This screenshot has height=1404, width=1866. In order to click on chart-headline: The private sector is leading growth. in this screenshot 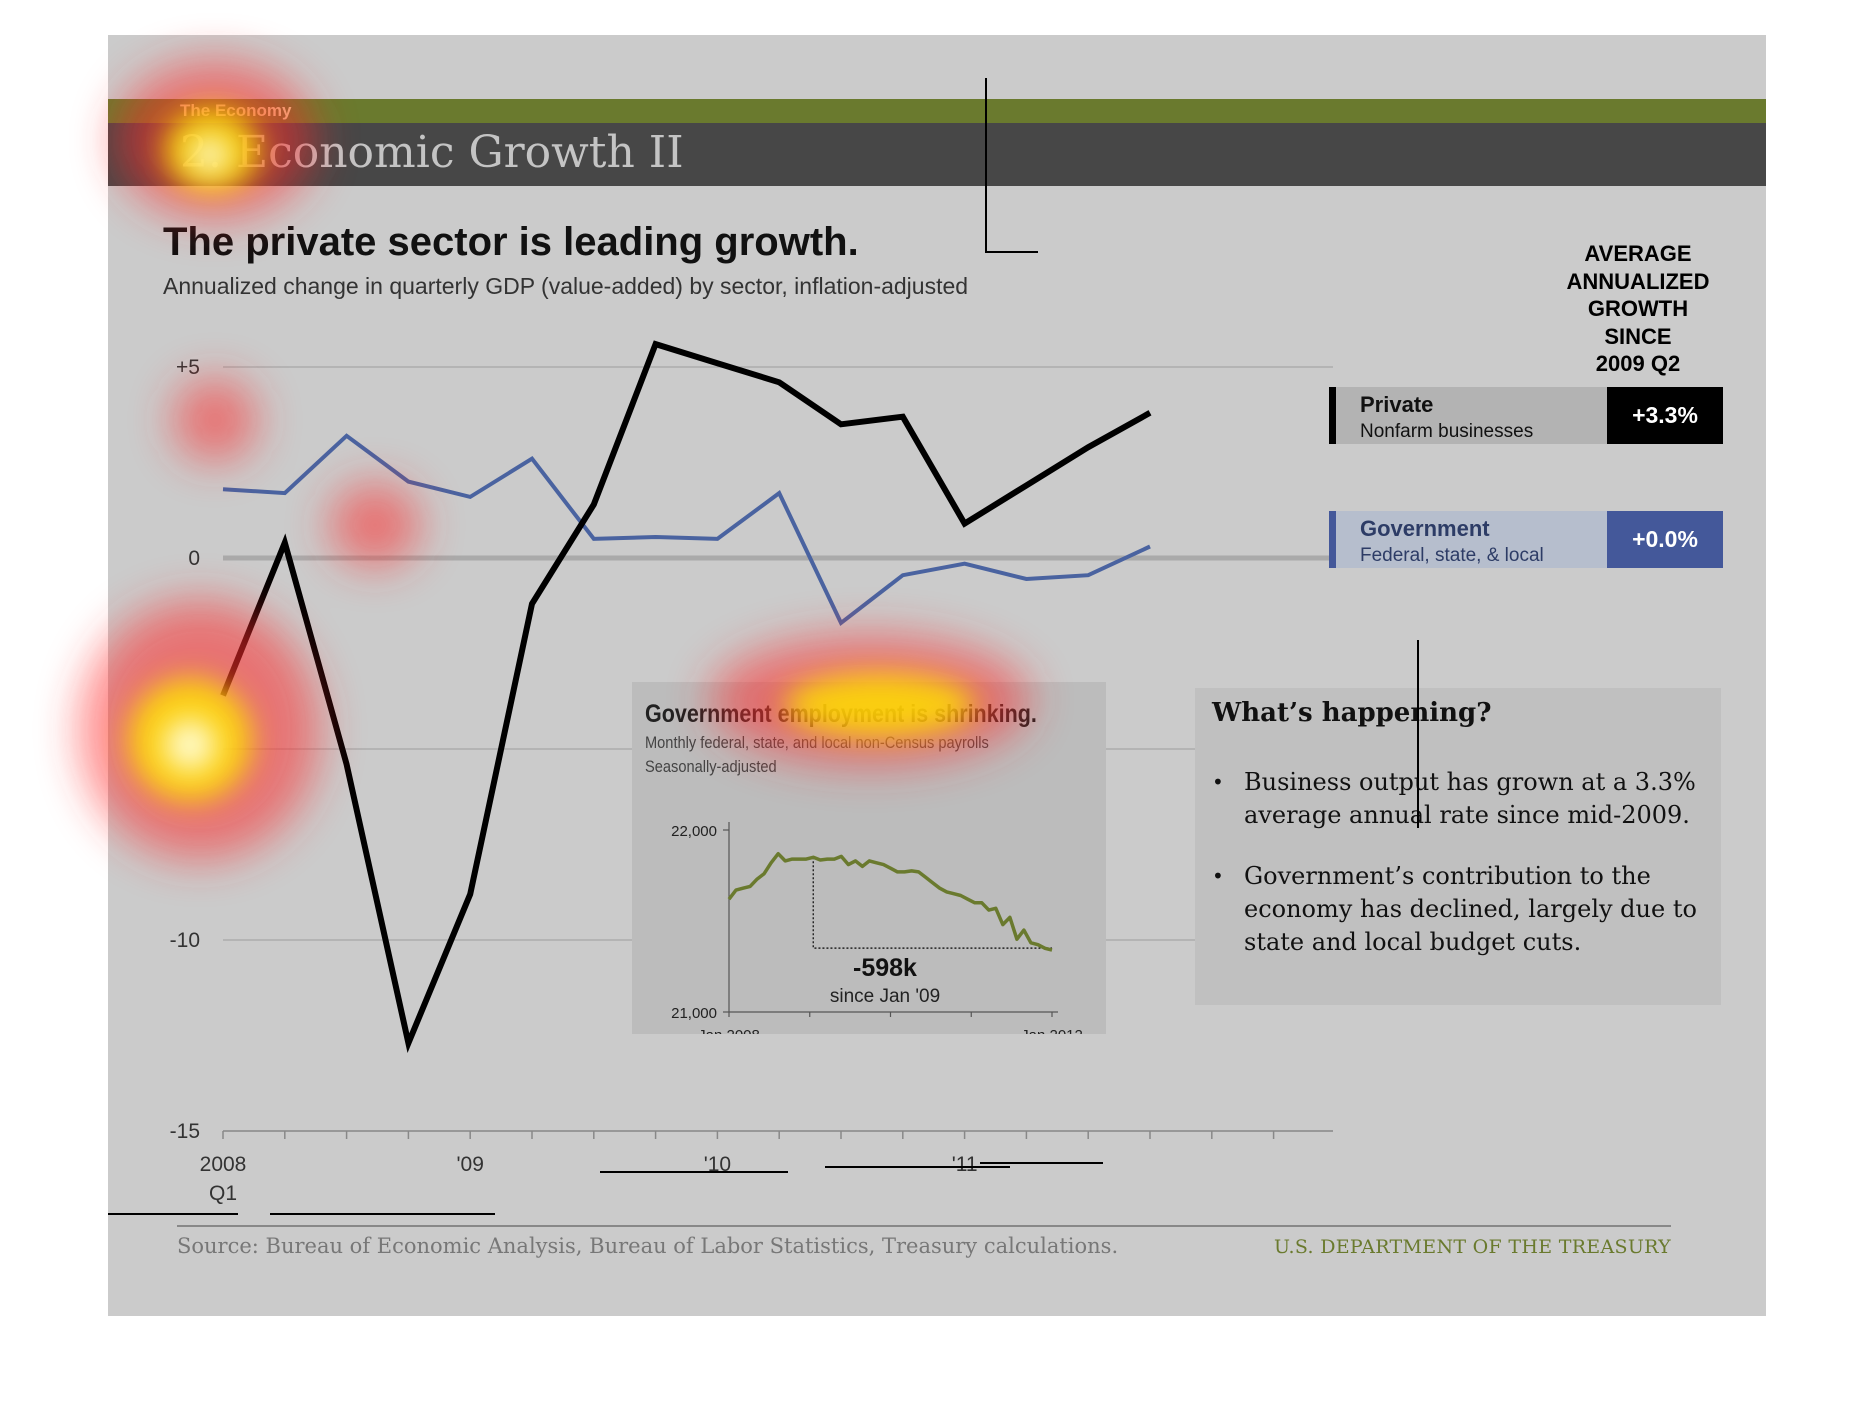, I will do `click(511, 242)`.